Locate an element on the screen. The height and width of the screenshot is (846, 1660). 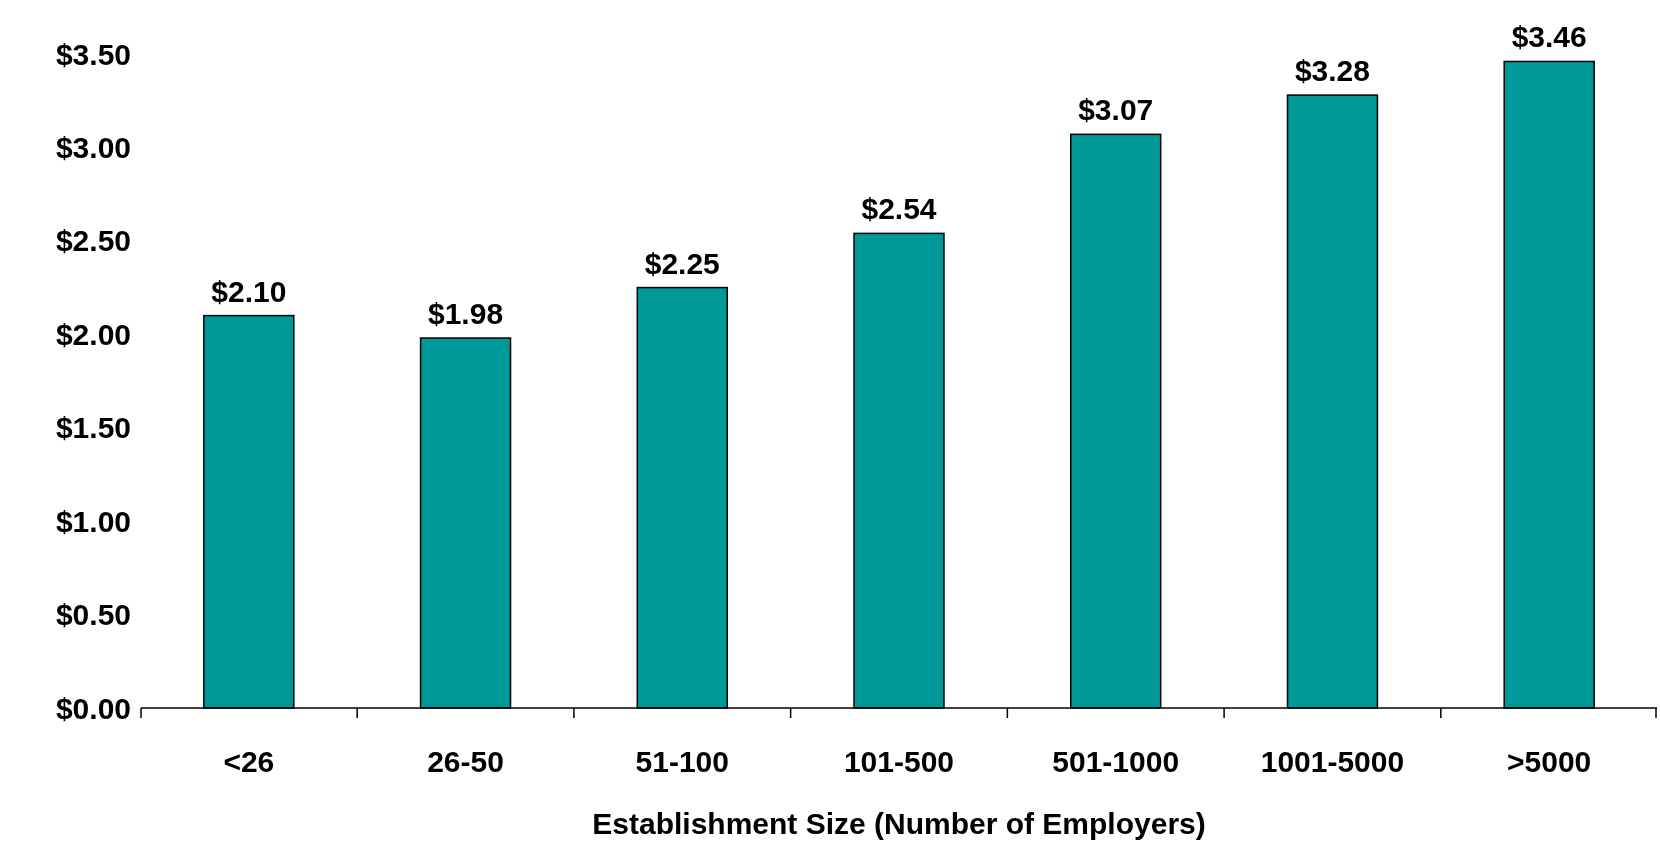
data-label: $1.98 is located at coordinates (466, 314).